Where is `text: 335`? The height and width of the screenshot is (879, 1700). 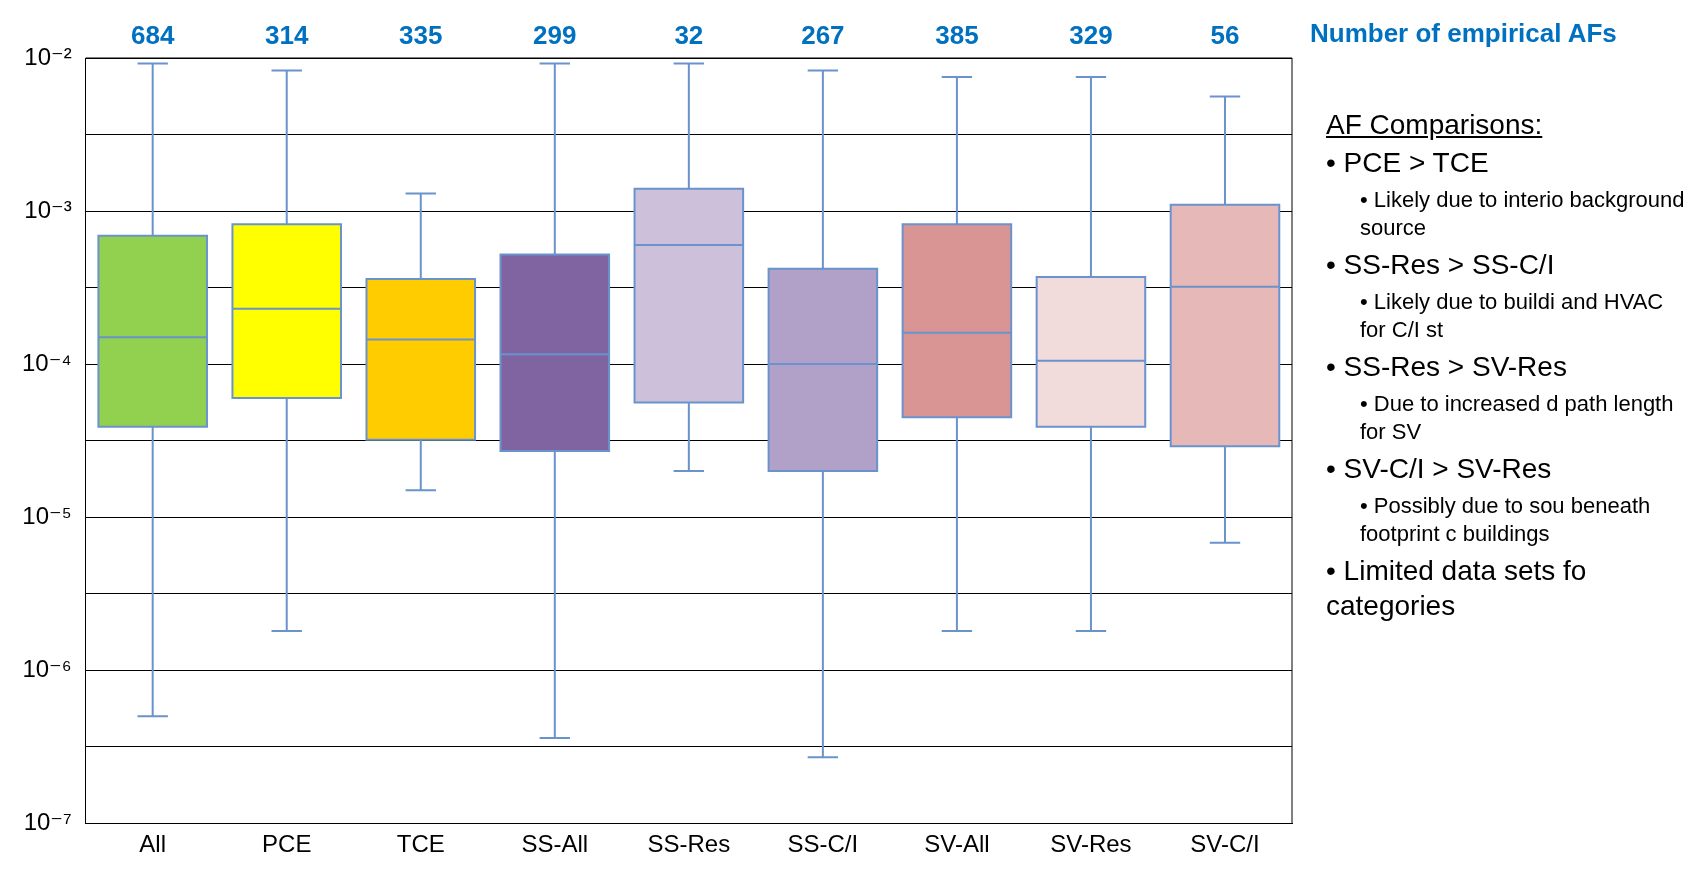
text: 335 is located at coordinates (421, 35).